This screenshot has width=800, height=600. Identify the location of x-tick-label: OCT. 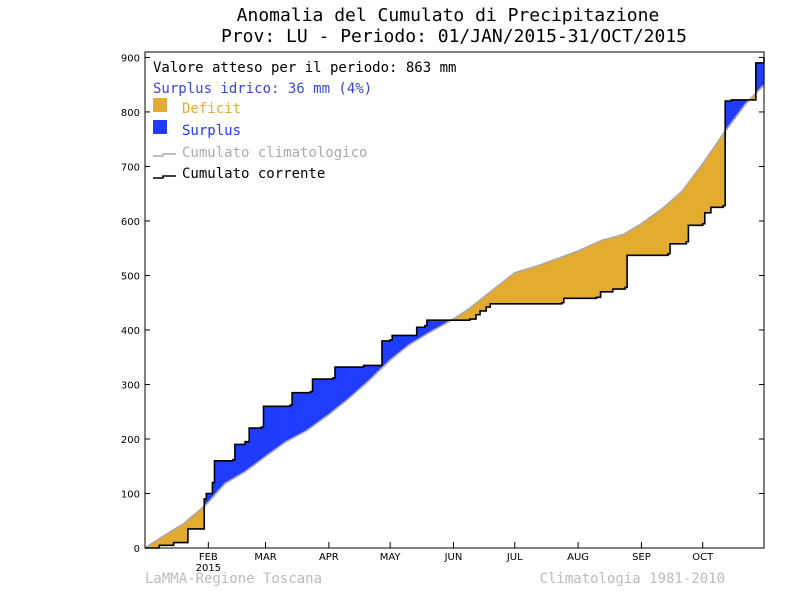
(703, 557).